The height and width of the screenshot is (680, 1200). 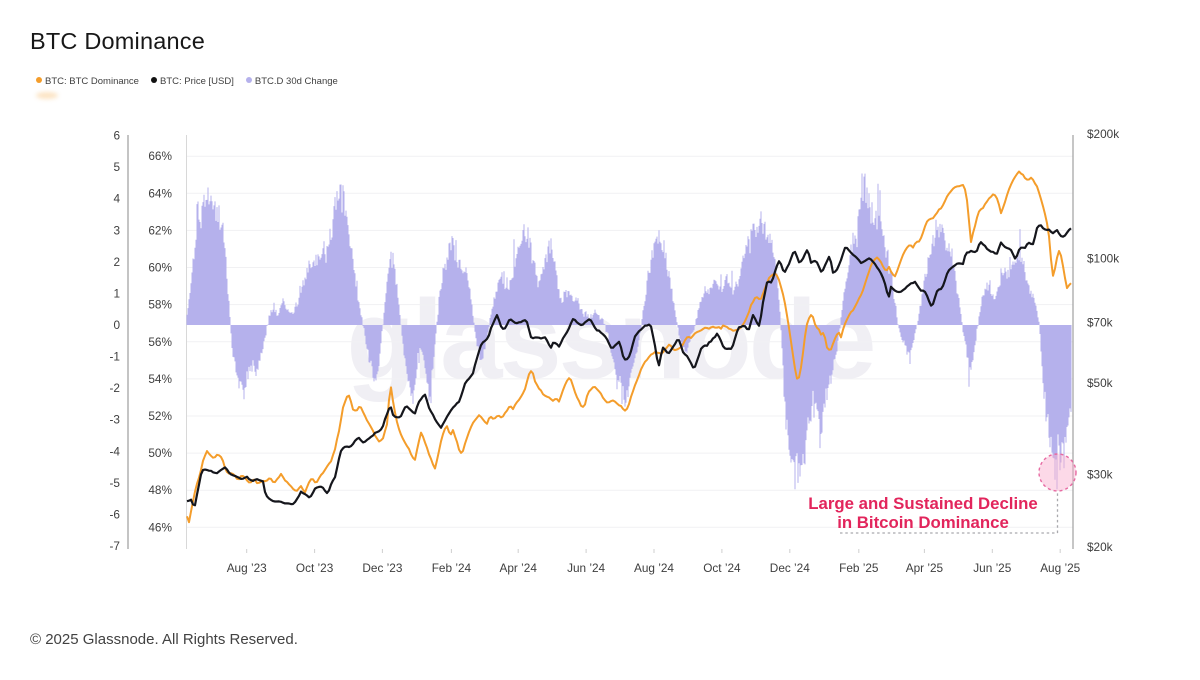 What do you see at coordinates (115, 514) in the screenshot?
I see `svg-text: -6` at bounding box center [115, 514].